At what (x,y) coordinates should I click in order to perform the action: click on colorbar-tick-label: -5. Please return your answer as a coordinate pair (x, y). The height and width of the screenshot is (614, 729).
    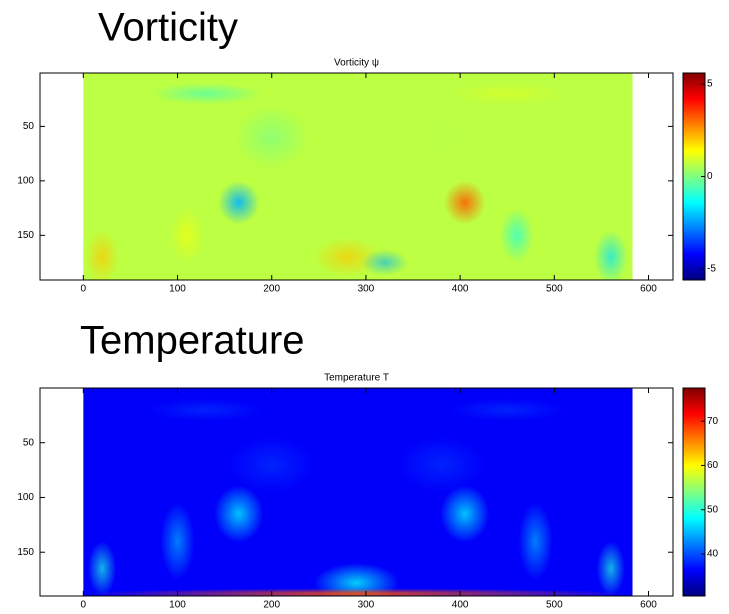
    Looking at the image, I should click on (711, 269).